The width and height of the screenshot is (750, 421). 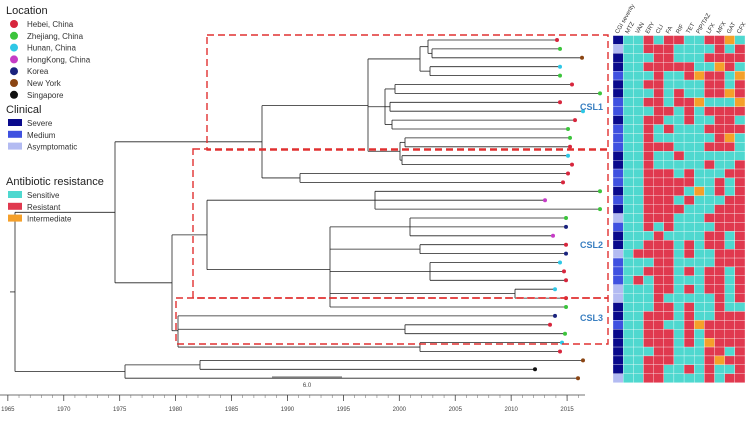 I want to click on legend-label: Medium, so click(x=41, y=135).